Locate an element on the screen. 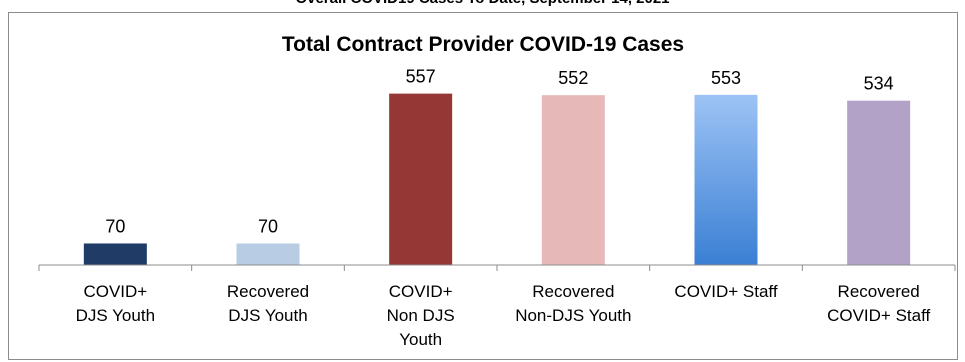 Image resolution: width=965 pixels, height=362 pixels. data-label-3: 557 is located at coordinates (421, 77).